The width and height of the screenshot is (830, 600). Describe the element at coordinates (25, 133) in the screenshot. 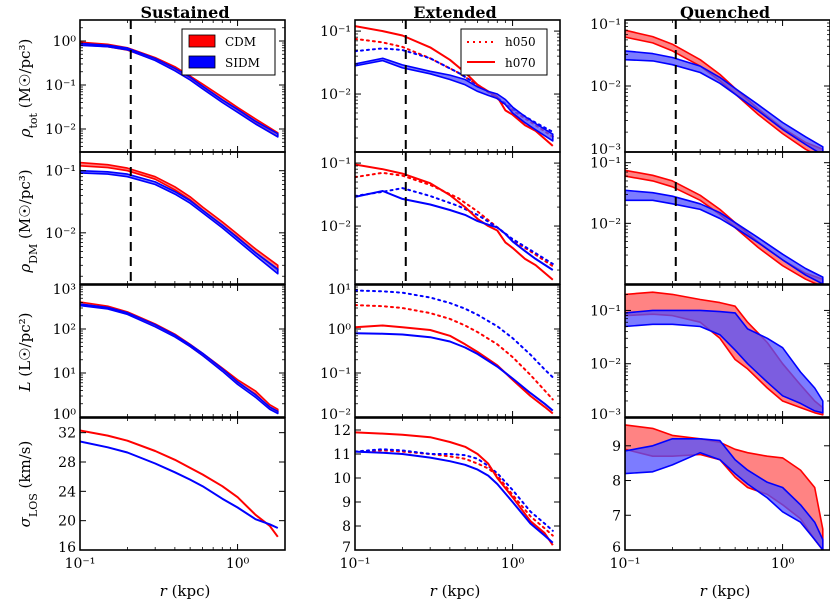

I see `ylabel-density-total-symbol: ρ` at that location.